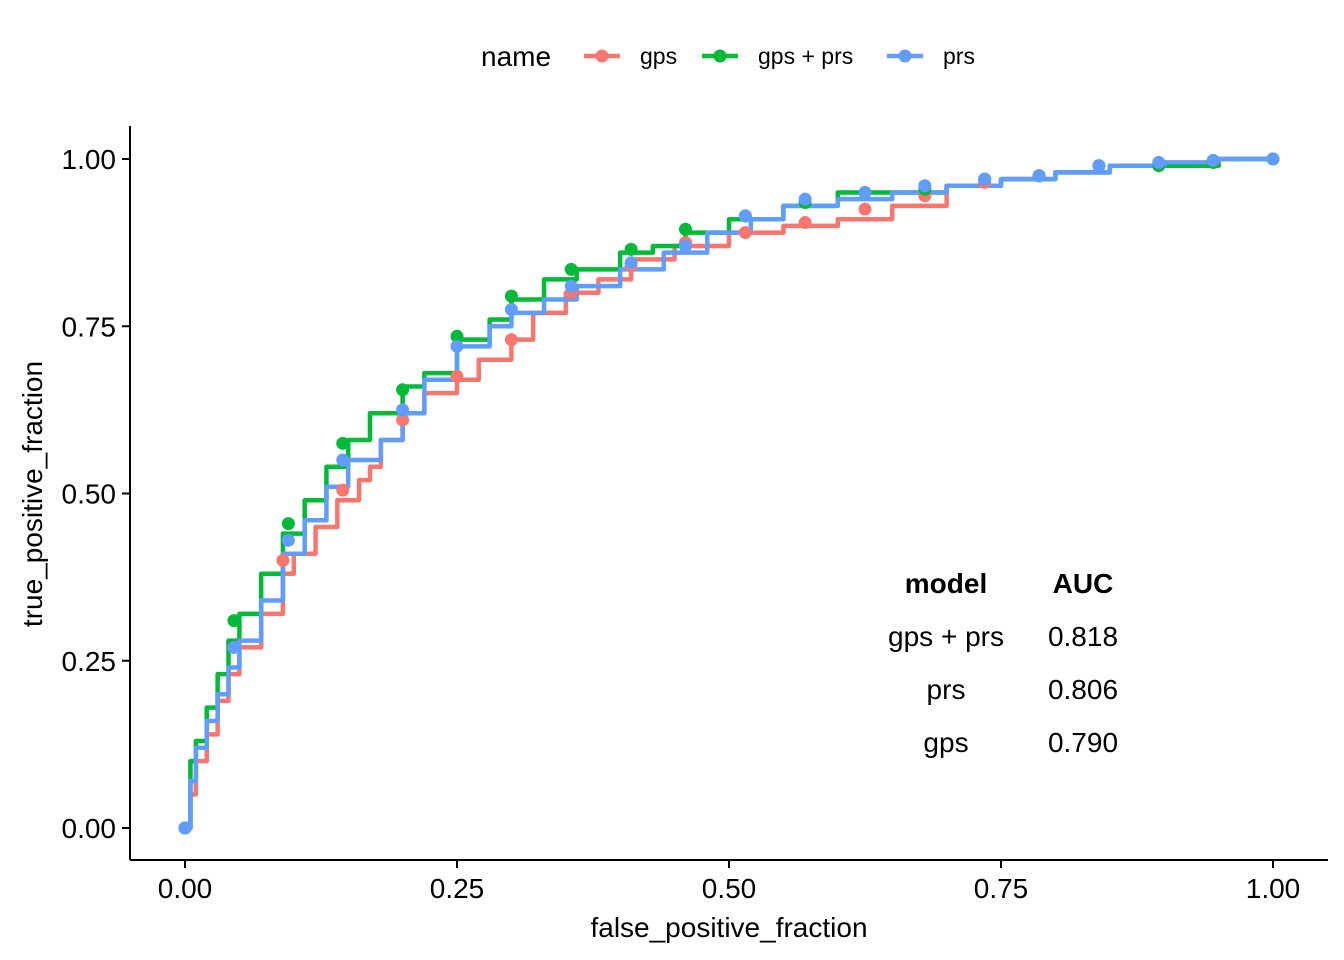 Image resolution: width=1344 pixels, height=960 pixels. What do you see at coordinates (1083, 636) in the screenshot?
I see `auc-table-value: 0.818` at bounding box center [1083, 636].